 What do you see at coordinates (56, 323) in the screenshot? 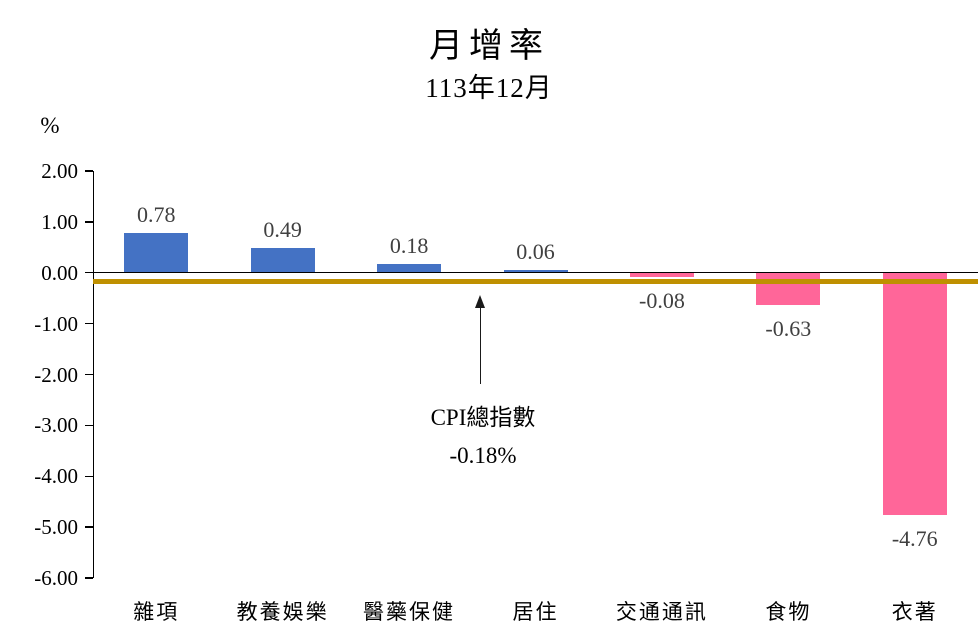
I see `y-tick-label: -1.00` at bounding box center [56, 323].